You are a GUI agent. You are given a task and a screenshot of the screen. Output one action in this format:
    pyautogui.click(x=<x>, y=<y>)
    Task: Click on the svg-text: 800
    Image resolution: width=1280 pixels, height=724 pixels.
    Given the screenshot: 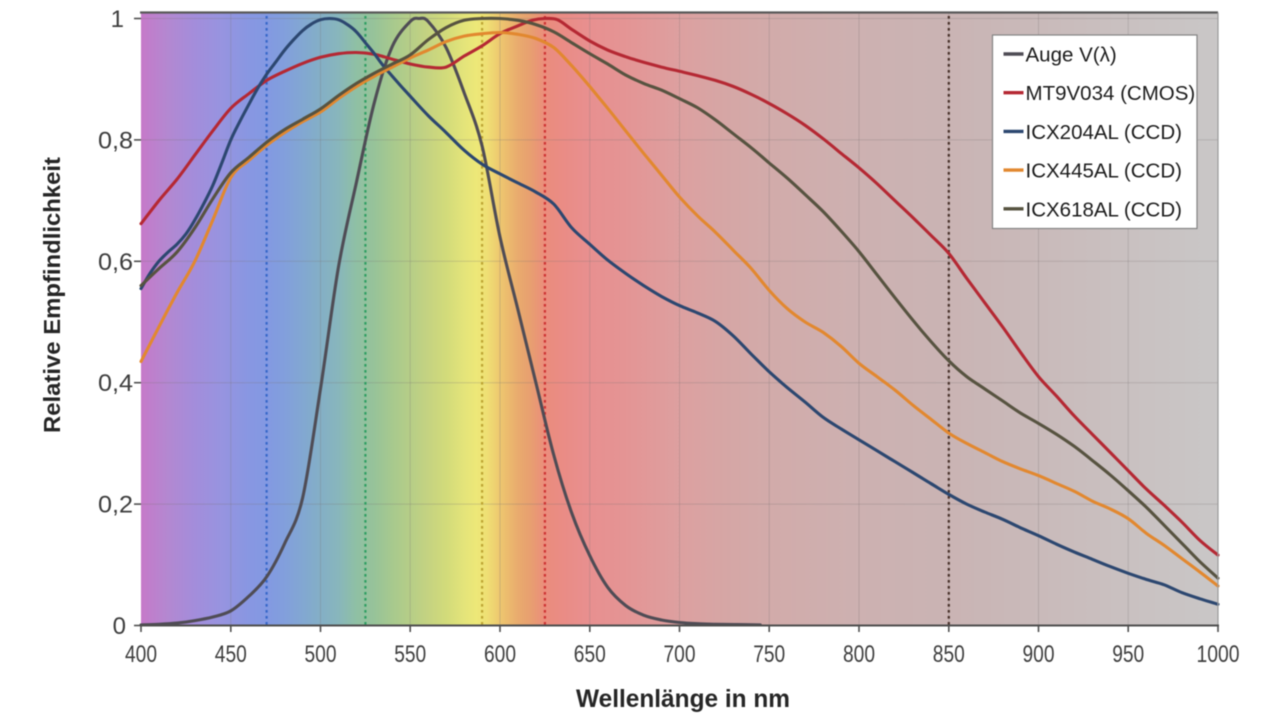 What is the action you would take?
    pyautogui.click(x=859, y=654)
    